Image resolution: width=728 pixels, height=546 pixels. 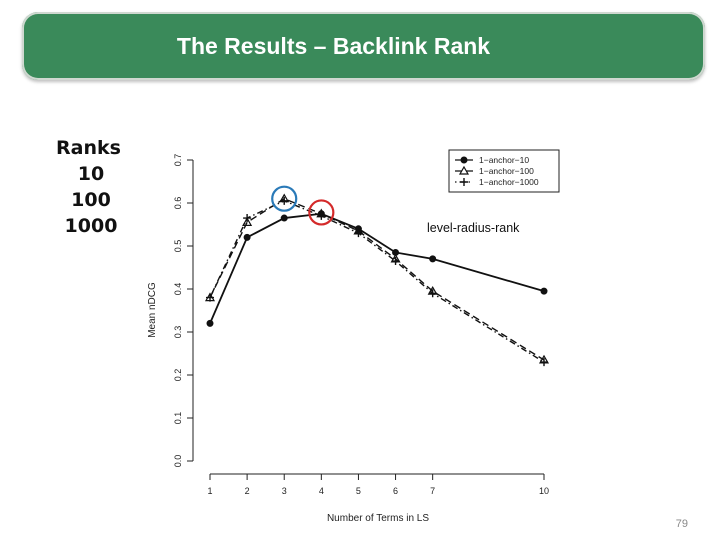 What do you see at coordinates (91, 200) in the screenshot?
I see `rank-item: 100` at bounding box center [91, 200].